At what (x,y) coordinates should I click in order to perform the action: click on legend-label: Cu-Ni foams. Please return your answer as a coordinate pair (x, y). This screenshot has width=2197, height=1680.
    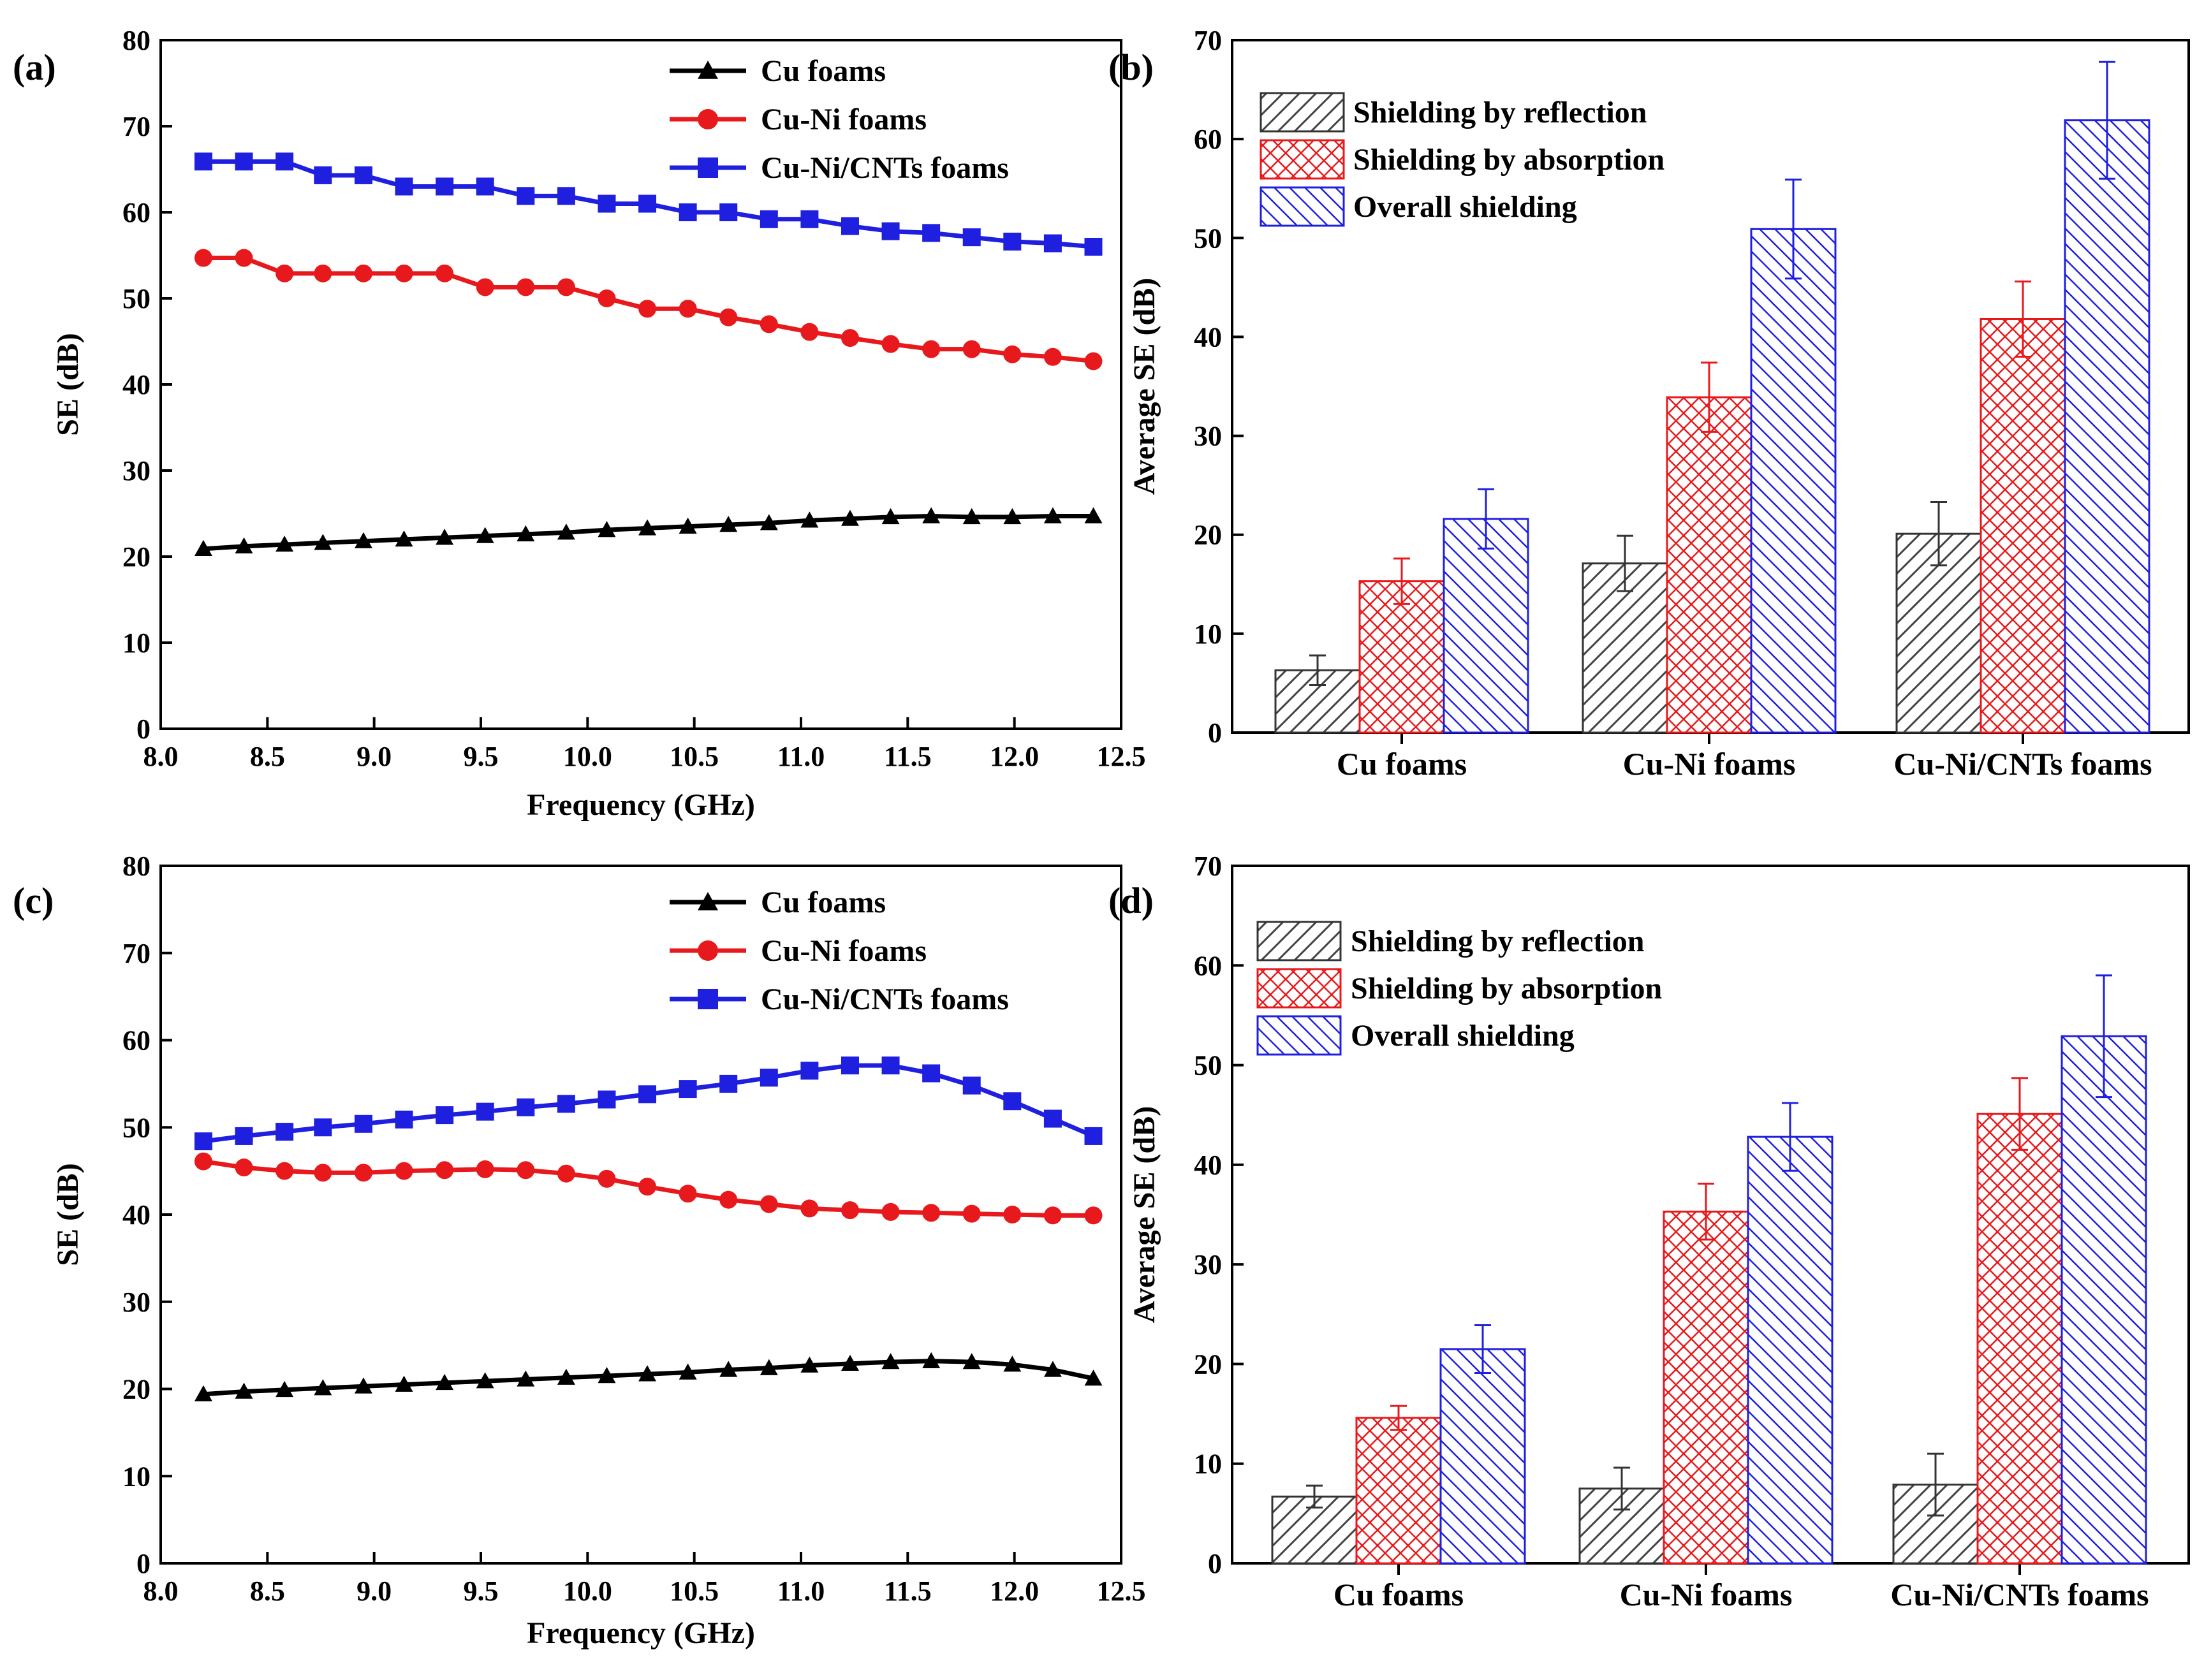
    Looking at the image, I should click on (844, 951).